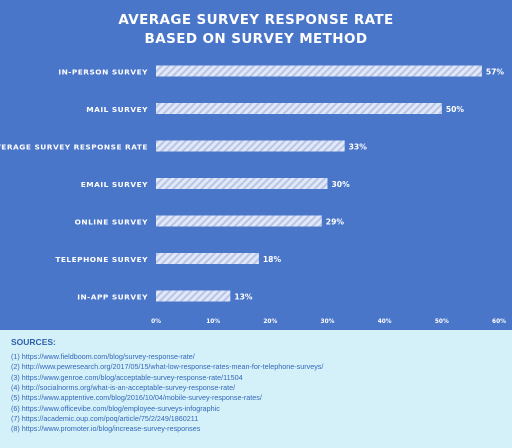 The height and width of the screenshot is (448, 512). What do you see at coordinates (156, 322) in the screenshot?
I see `x-tick-label: 0%` at bounding box center [156, 322].